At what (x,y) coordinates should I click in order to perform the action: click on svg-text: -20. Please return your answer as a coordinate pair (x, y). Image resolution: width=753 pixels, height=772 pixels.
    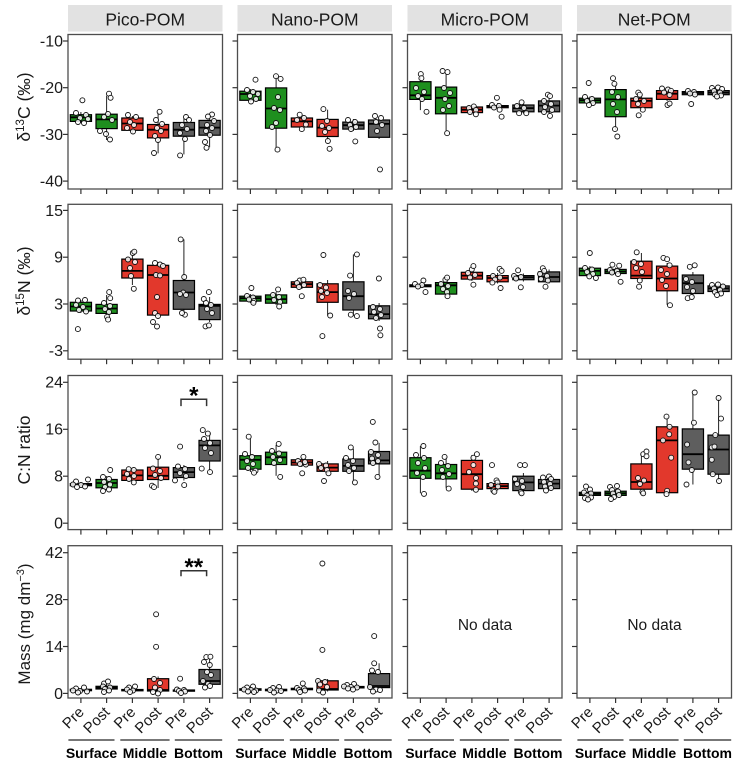
    Looking at the image, I should click on (51, 88).